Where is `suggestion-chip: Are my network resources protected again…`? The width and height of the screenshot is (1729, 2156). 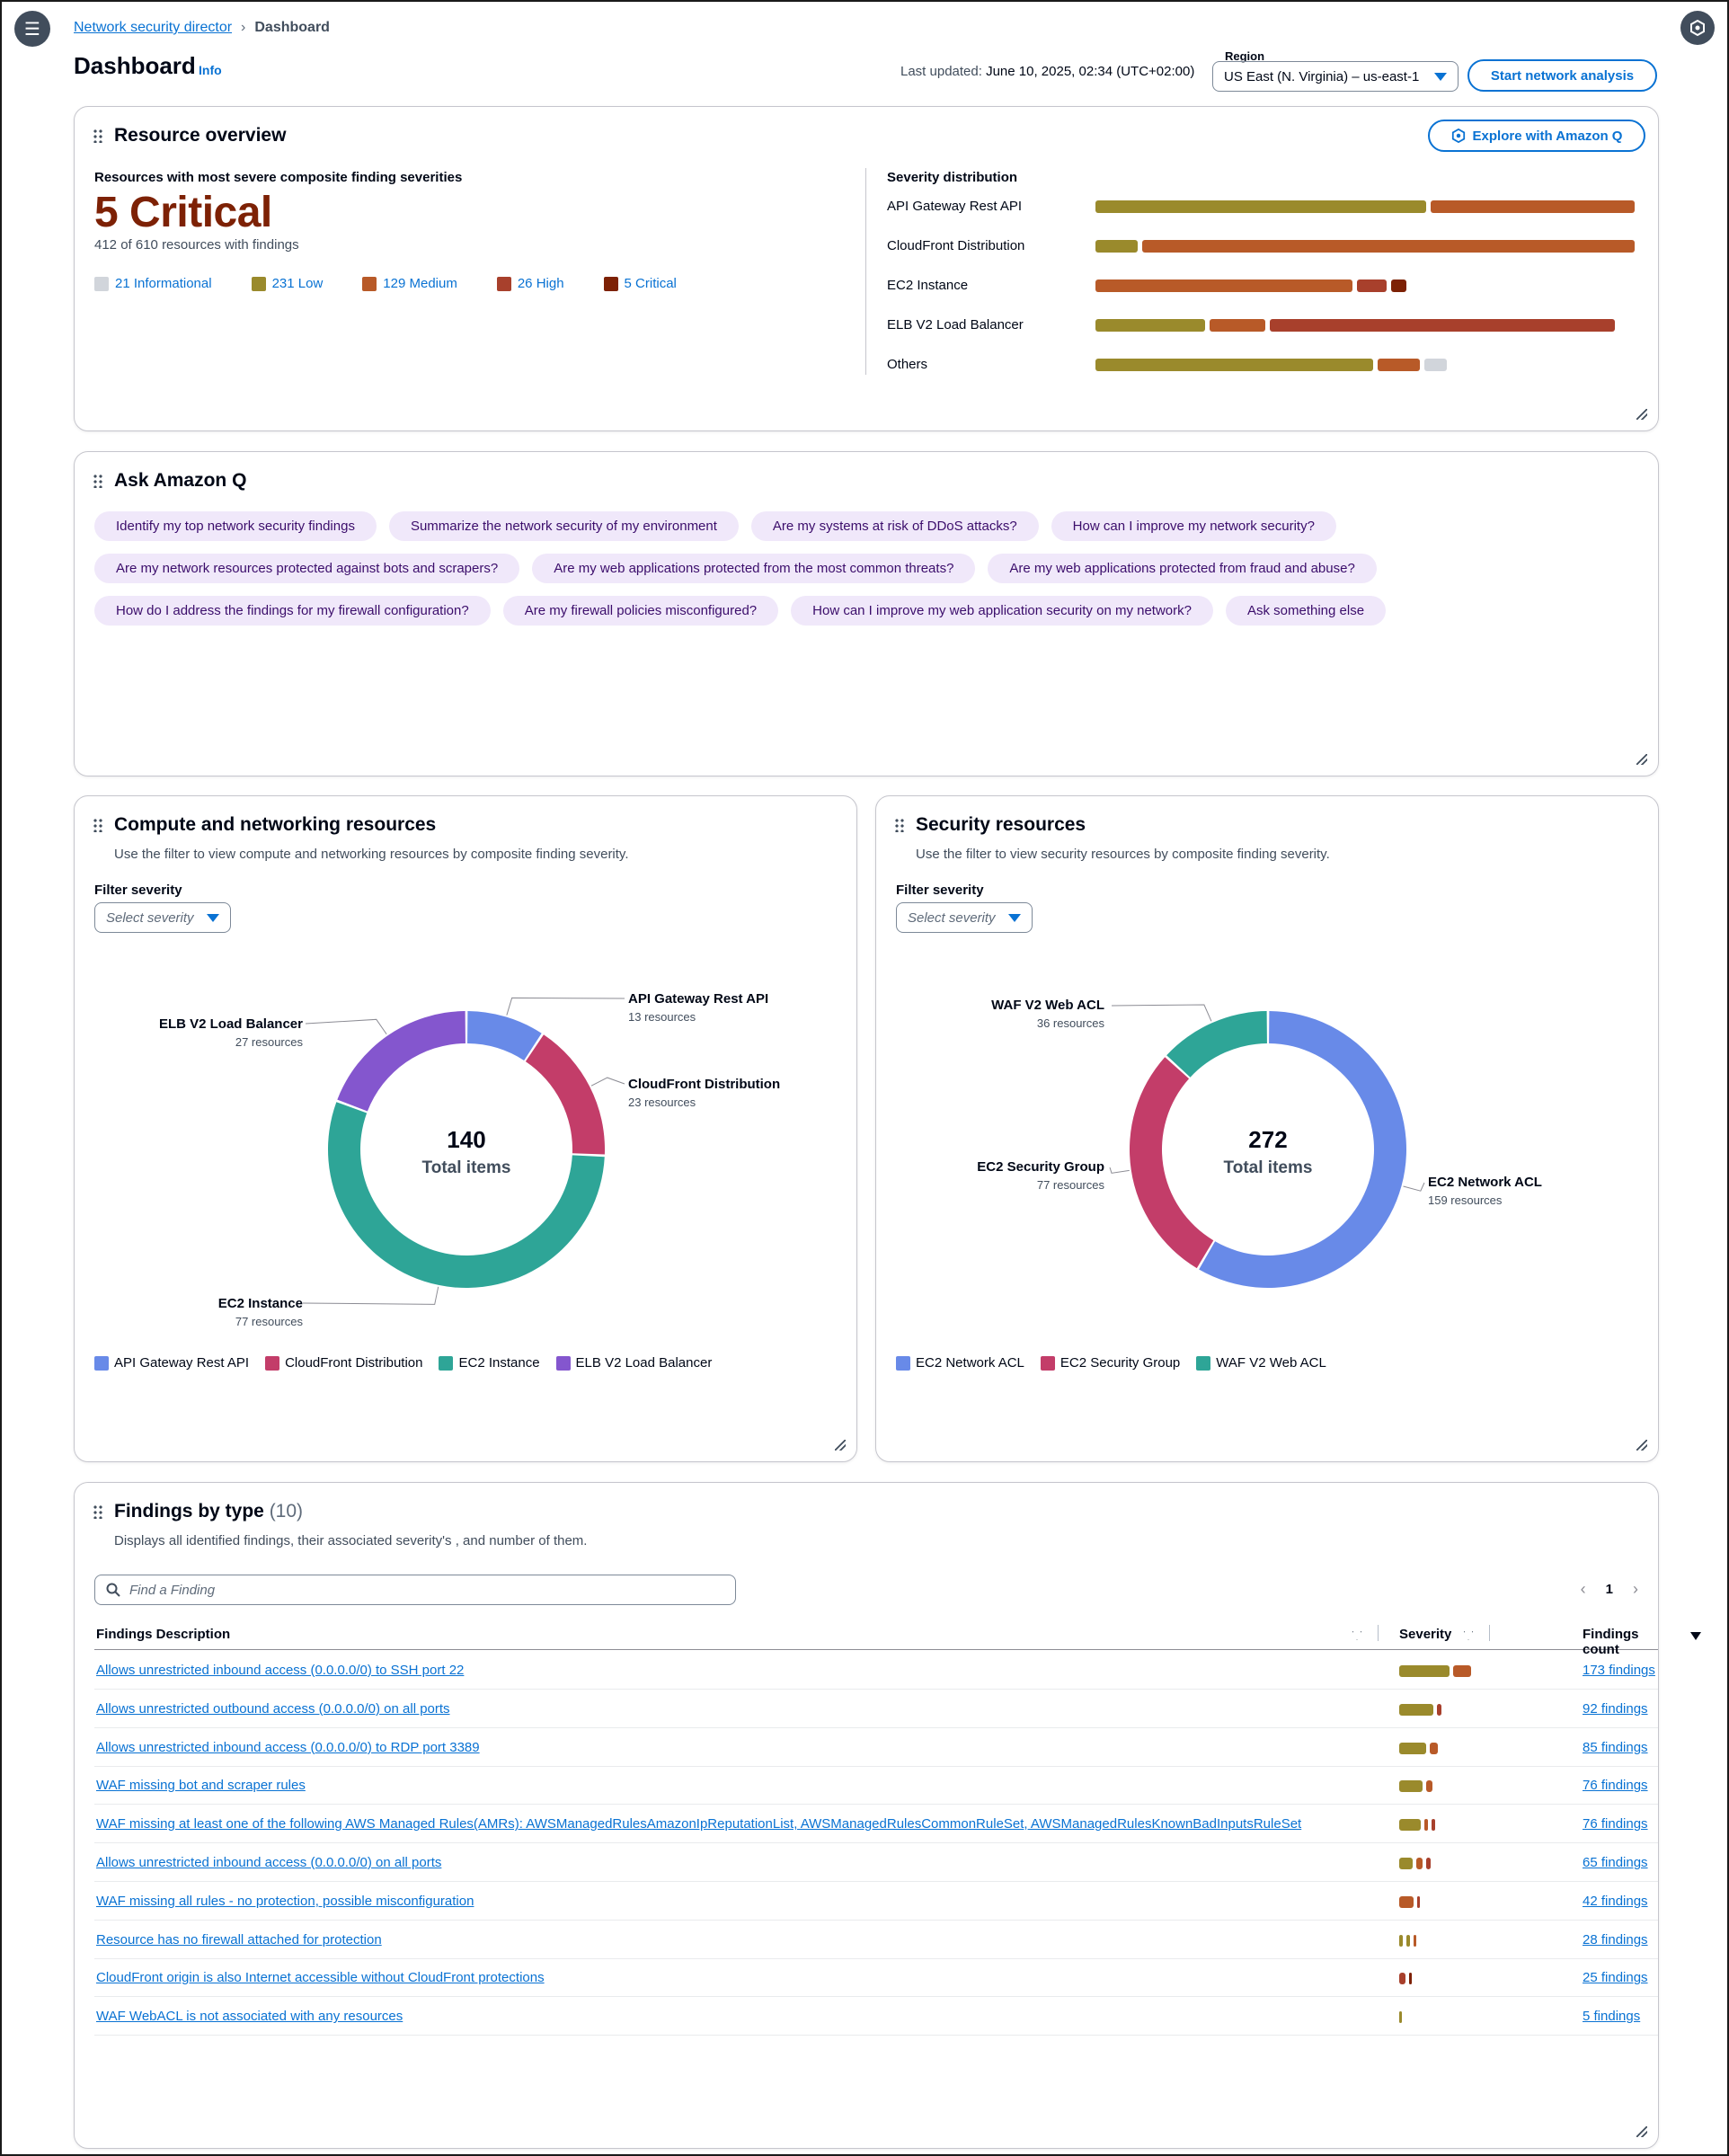
suggestion-chip: Are my network resources protected again… is located at coordinates (307, 569).